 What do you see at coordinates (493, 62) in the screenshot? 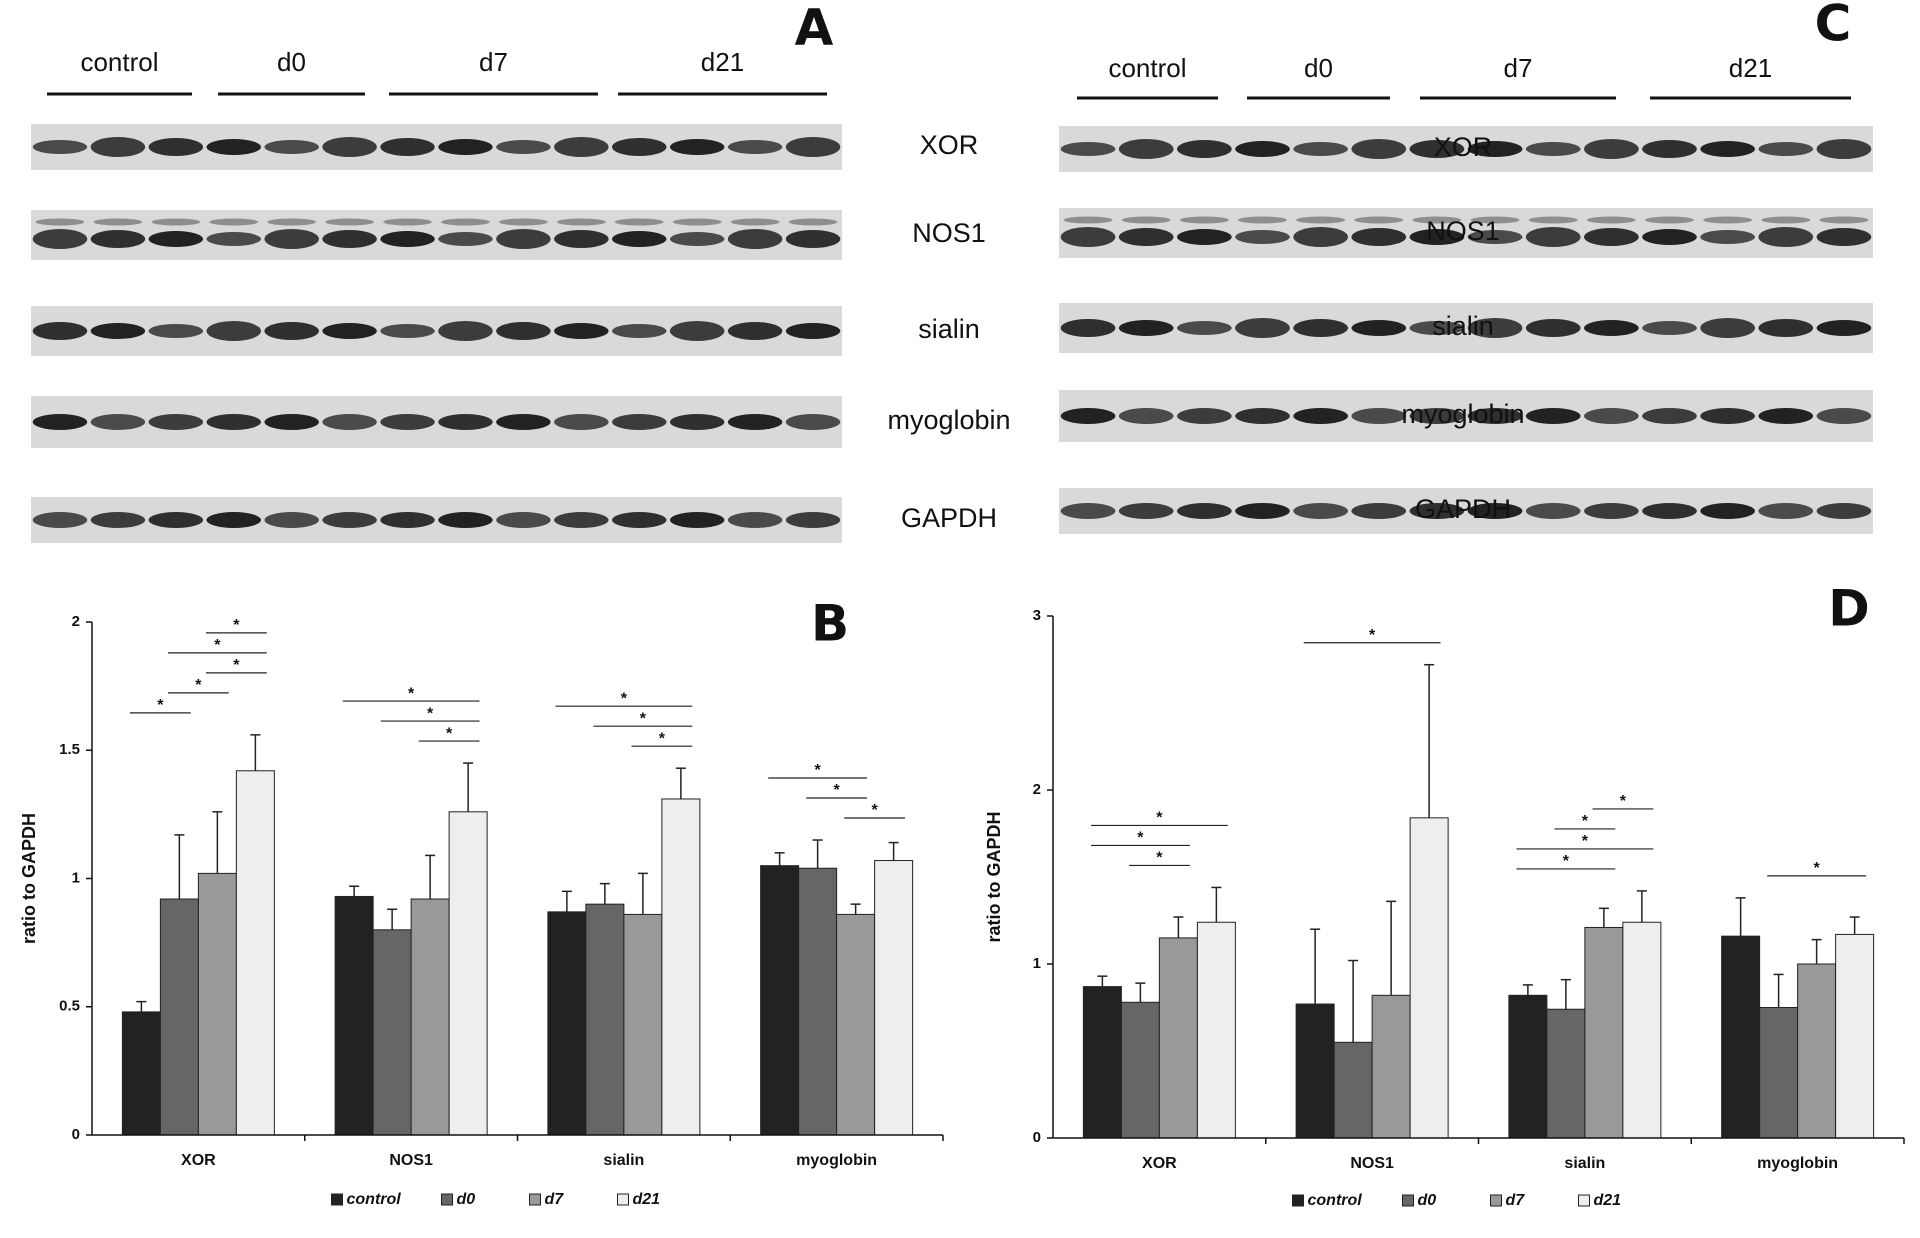
I see `group-label: d7` at bounding box center [493, 62].